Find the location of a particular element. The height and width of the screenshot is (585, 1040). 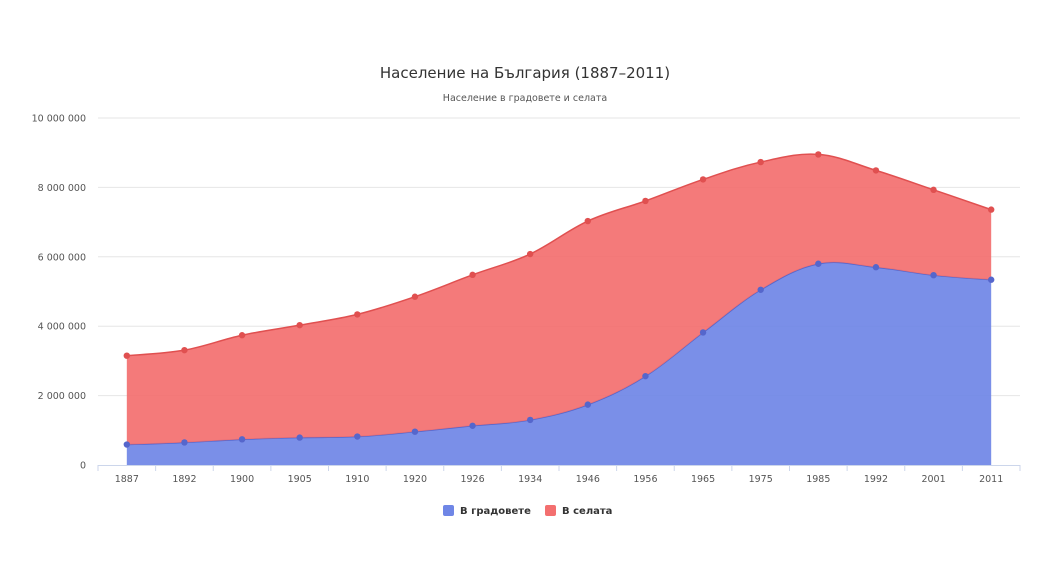

legend-label: В градовете is located at coordinates (495, 511).